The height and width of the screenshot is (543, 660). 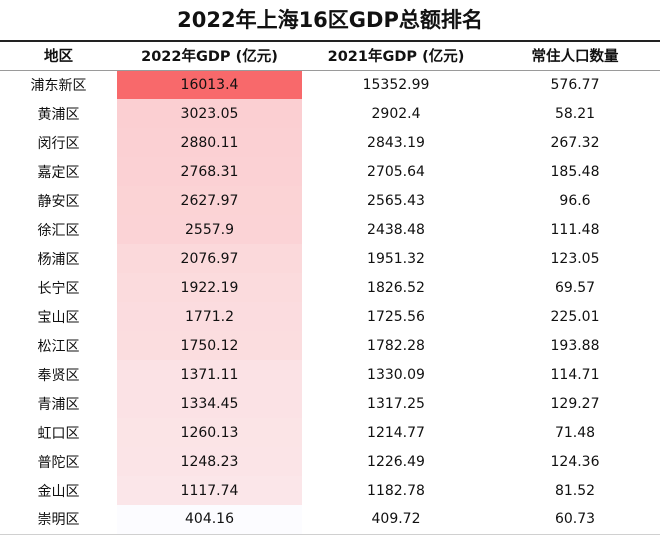 I want to click on district-cell: 徐汇区, so click(x=58, y=230).